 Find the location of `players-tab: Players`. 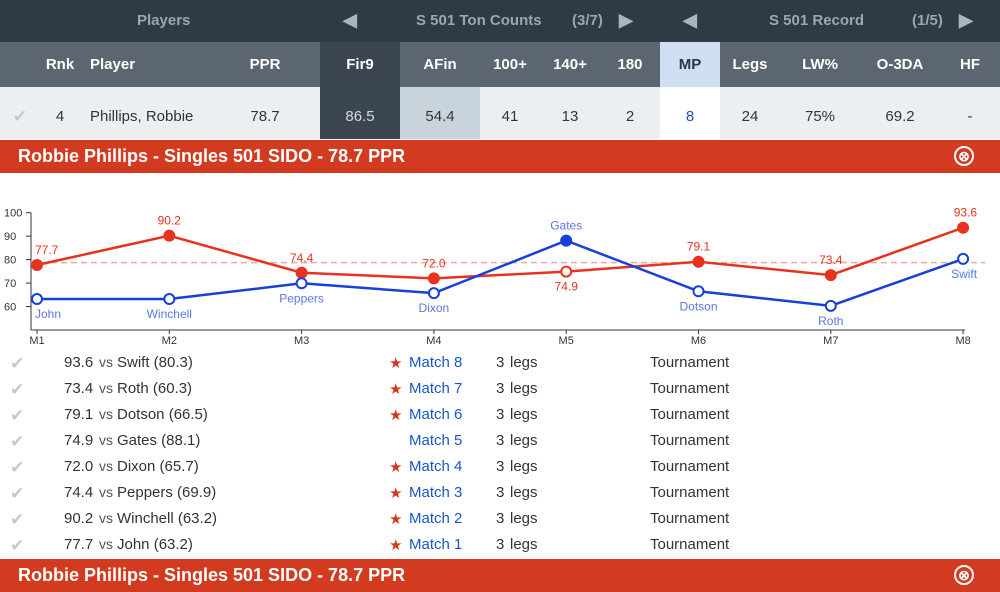

players-tab: Players is located at coordinates (164, 20).